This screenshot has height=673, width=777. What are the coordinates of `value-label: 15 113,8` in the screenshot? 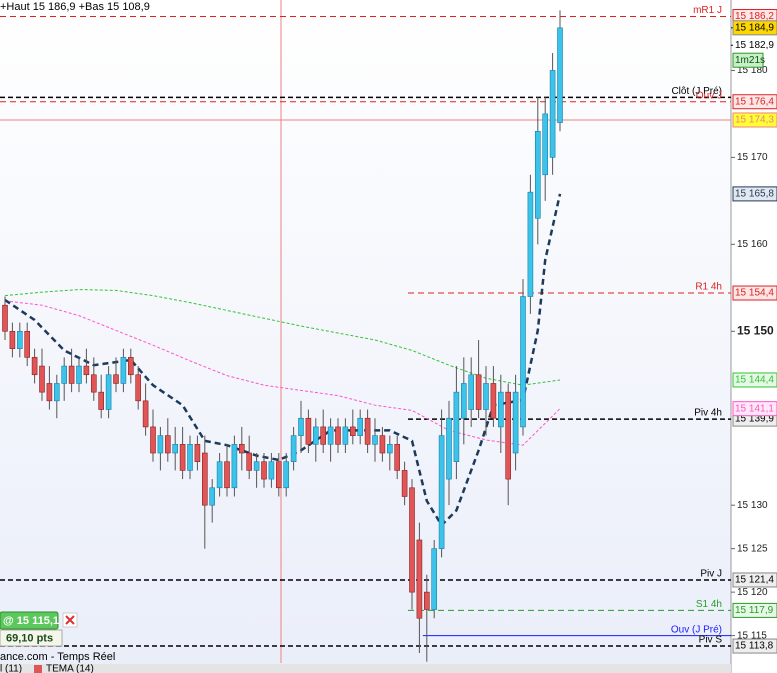 It's located at (754, 646).